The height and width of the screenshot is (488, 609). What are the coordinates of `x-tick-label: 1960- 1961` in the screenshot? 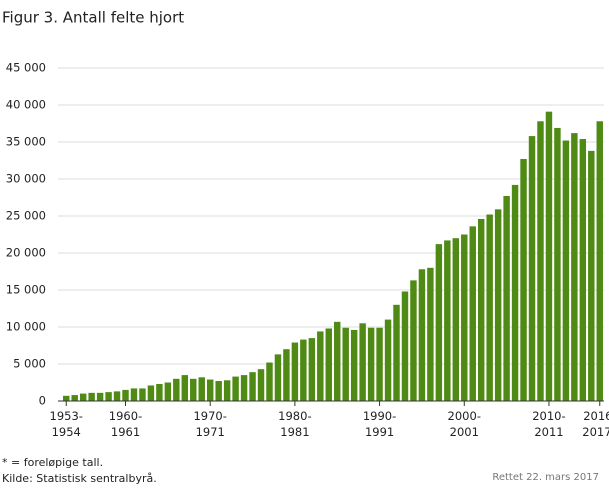 It's located at (125, 424).